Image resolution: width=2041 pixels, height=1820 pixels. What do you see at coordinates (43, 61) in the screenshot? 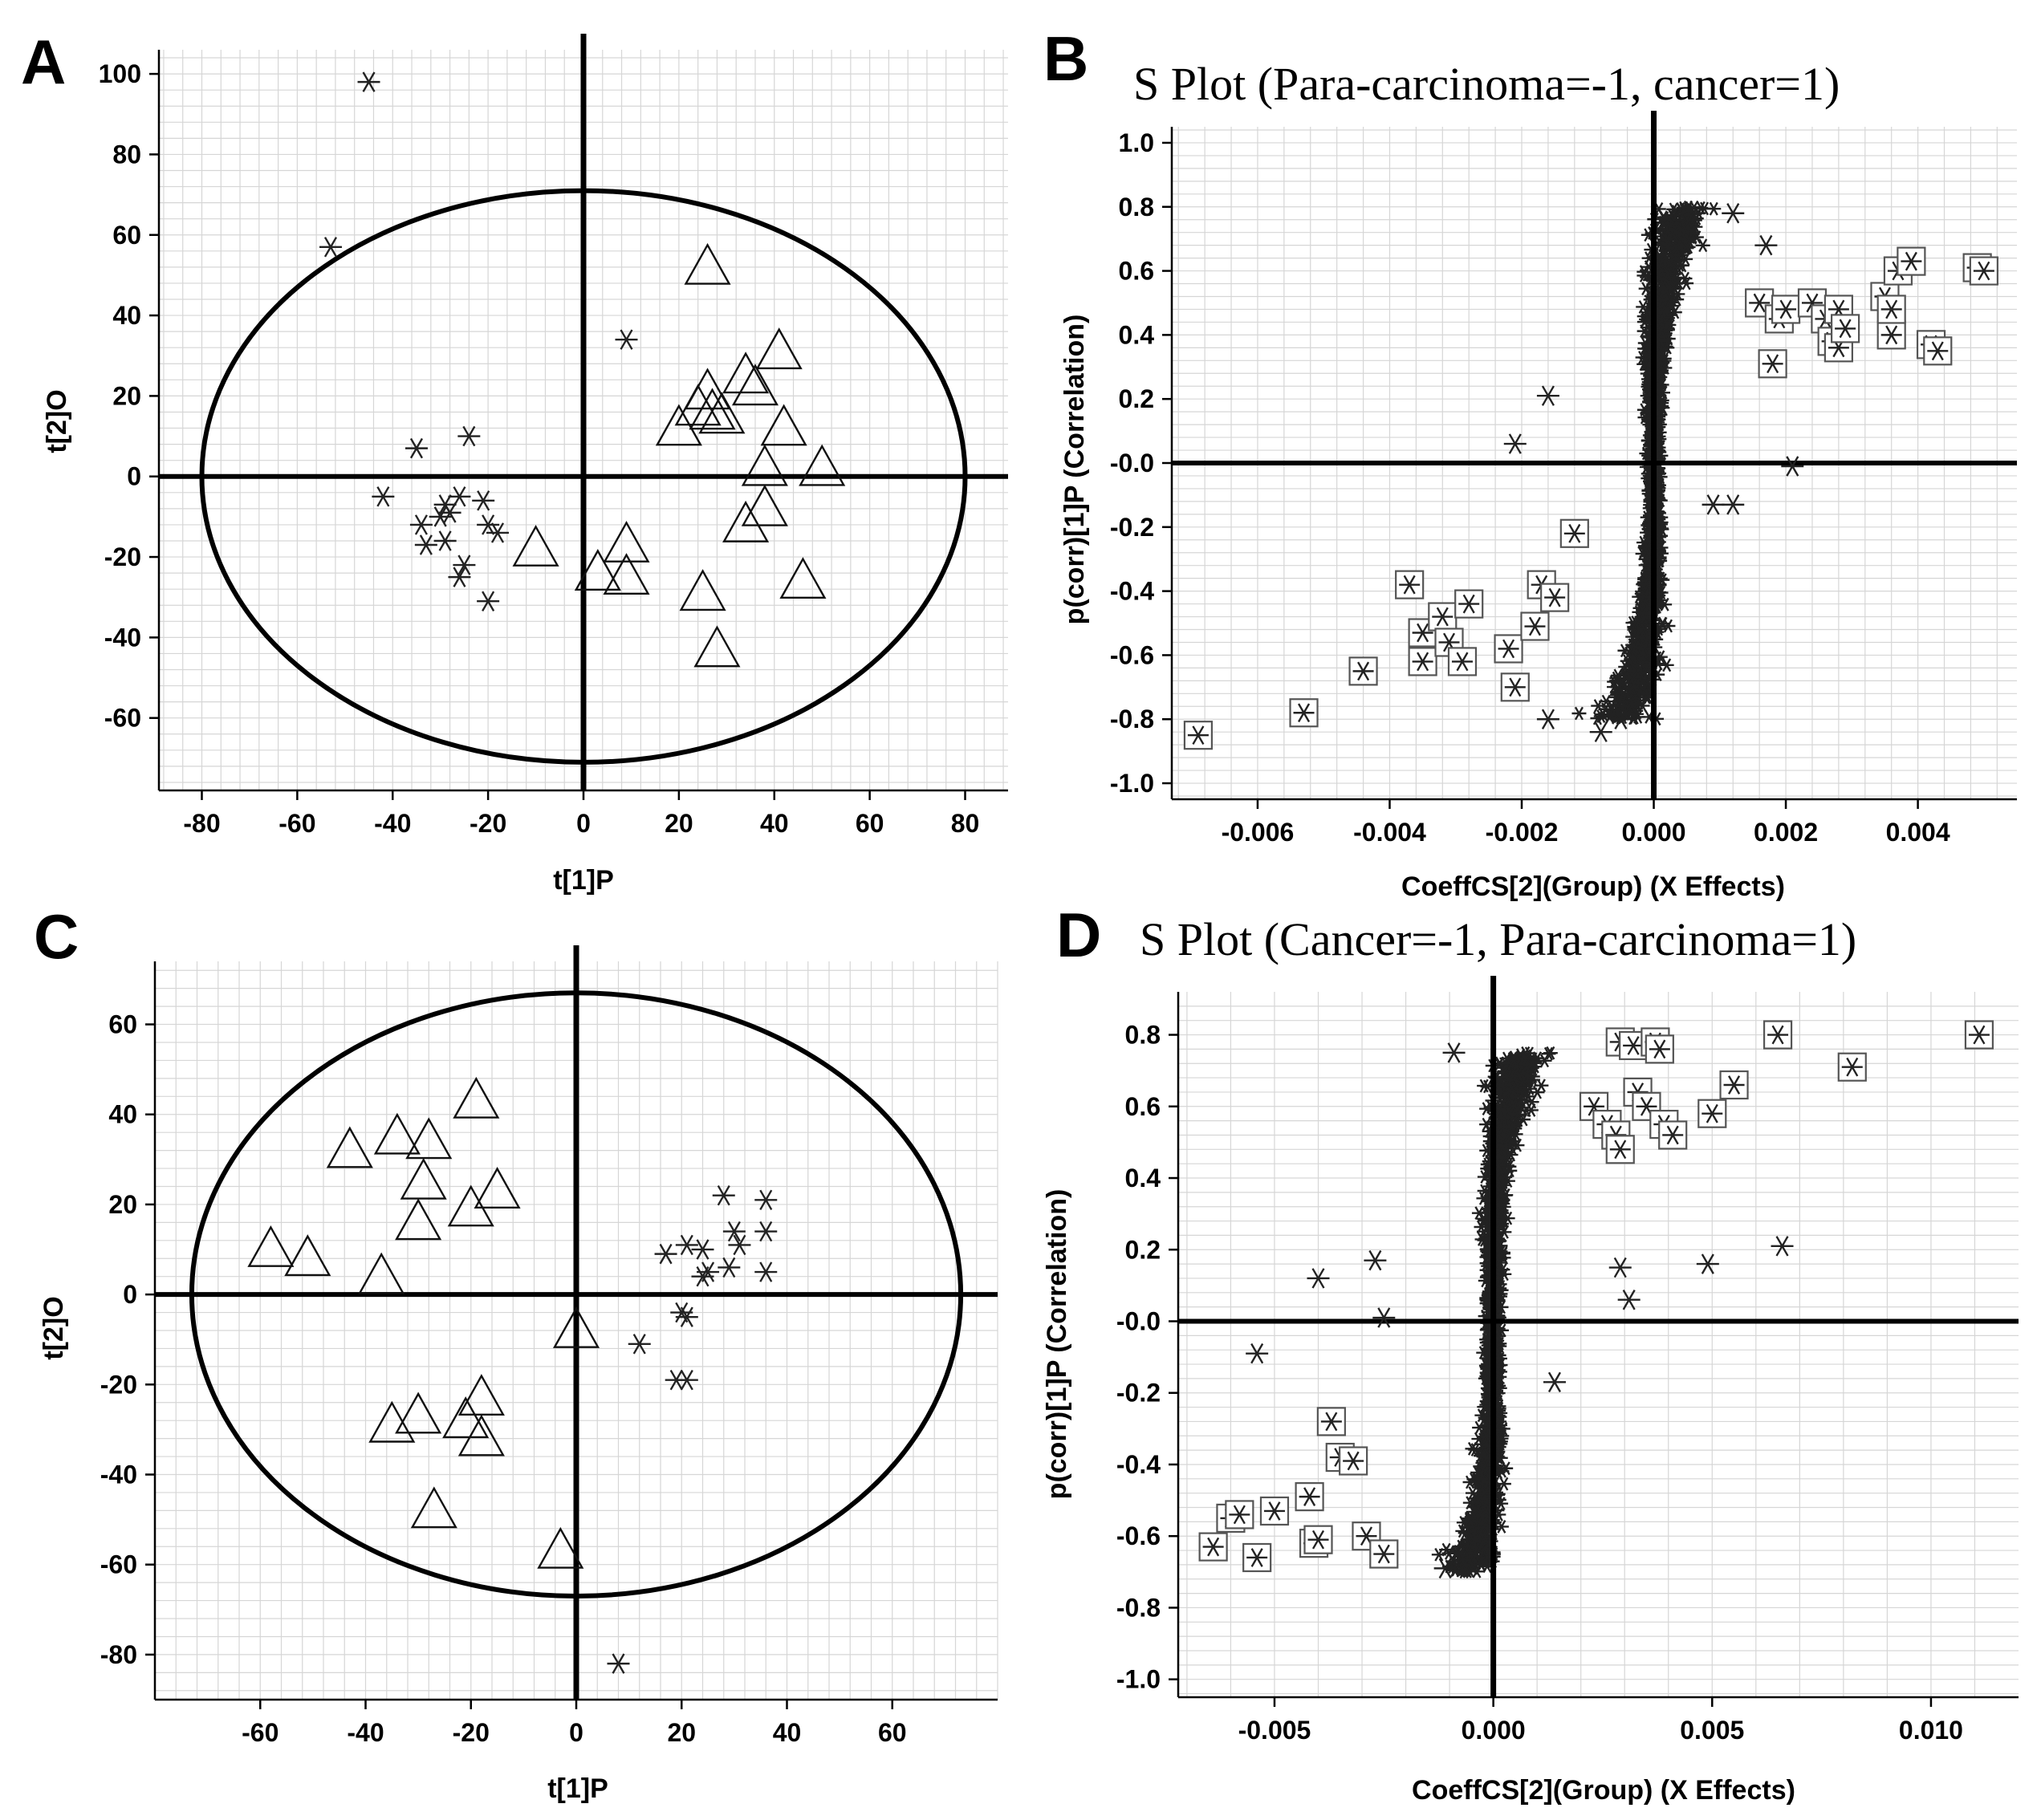
I see `panel-a-letter: A` at bounding box center [43, 61].